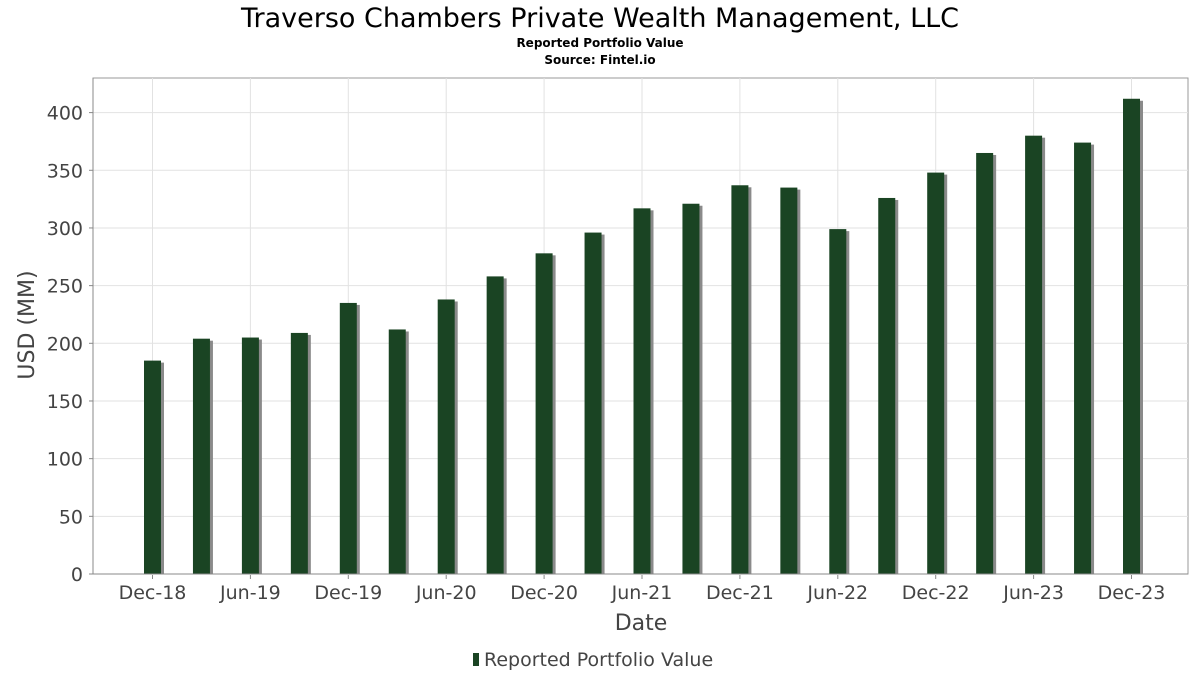 This screenshot has width=1200, height=679. Describe the element at coordinates (1132, 593) in the screenshot. I see `x-tick-label: Dec-23` at that location.